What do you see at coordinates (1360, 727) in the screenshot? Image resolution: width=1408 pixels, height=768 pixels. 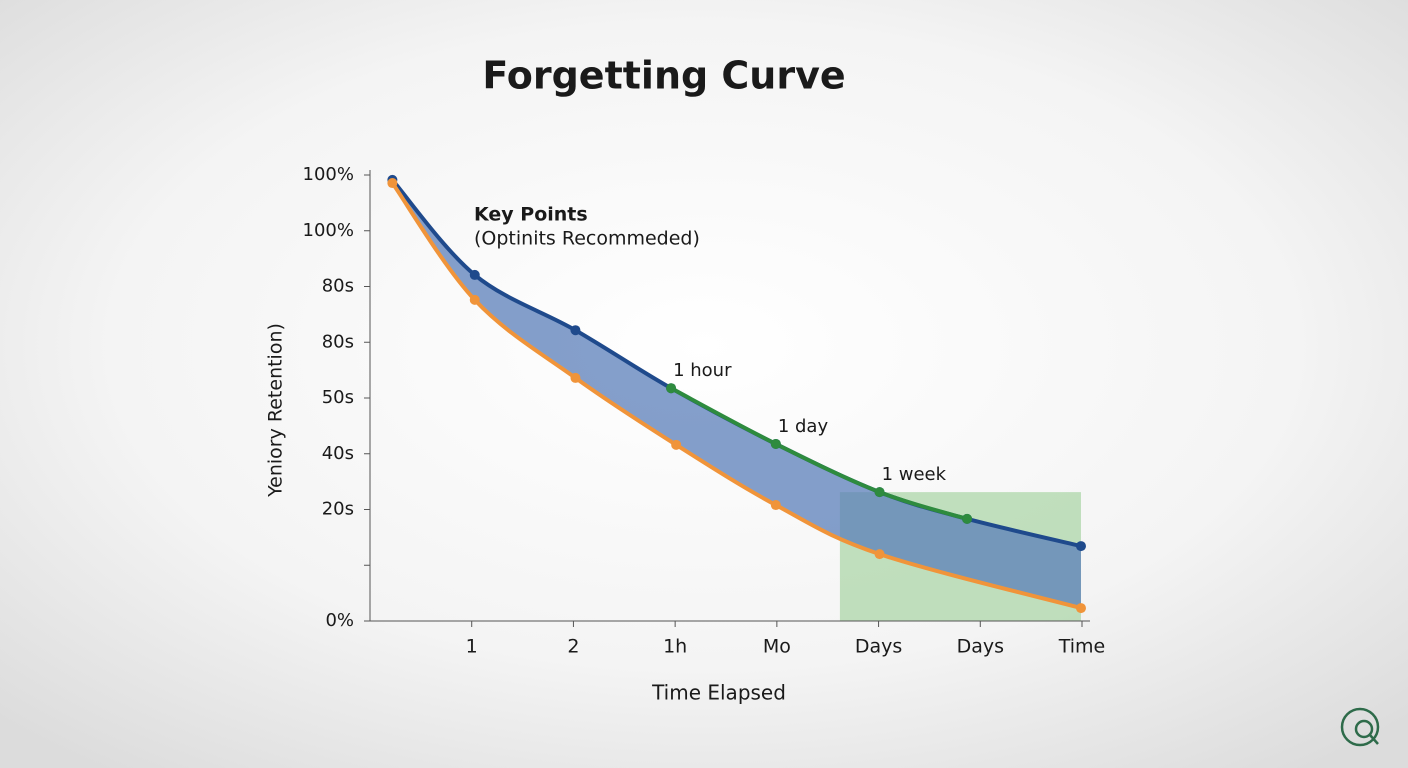 I see `logo-icon` at bounding box center [1360, 727].